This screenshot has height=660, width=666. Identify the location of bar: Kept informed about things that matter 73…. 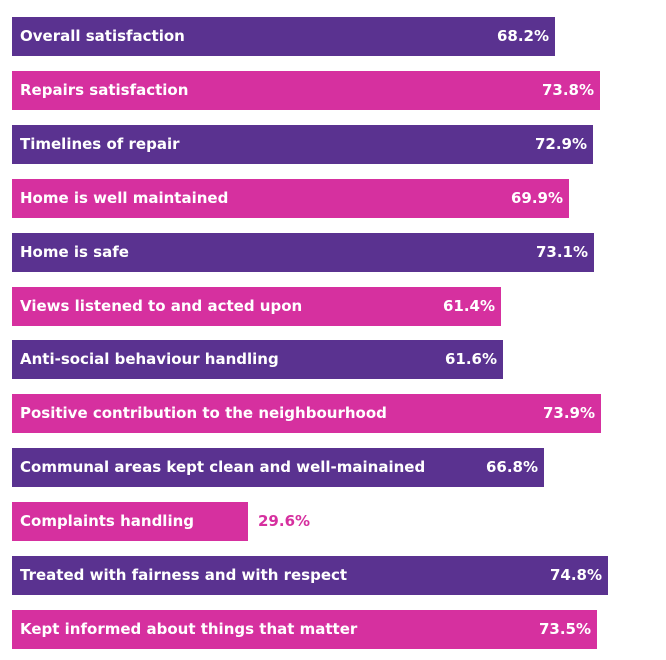
(304, 629).